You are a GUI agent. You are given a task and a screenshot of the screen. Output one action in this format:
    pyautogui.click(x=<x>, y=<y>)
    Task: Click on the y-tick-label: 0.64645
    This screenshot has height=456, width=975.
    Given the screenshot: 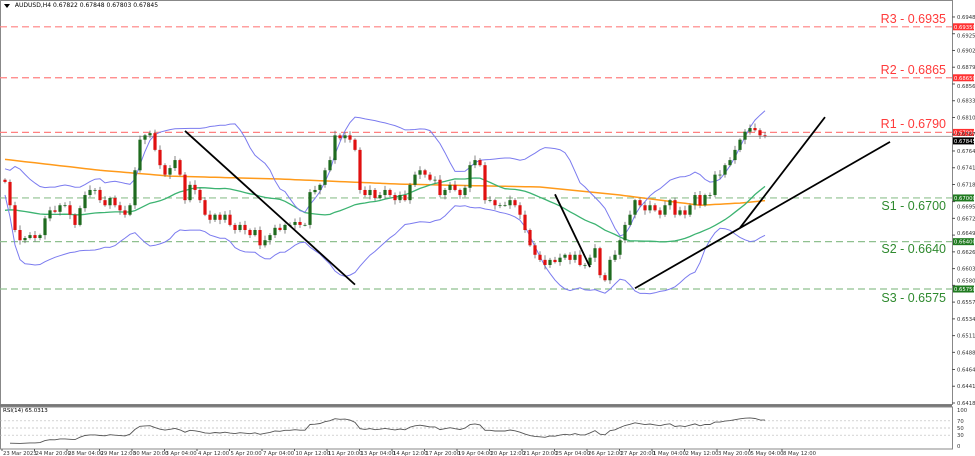 What is the action you would take?
    pyautogui.click(x=966, y=370)
    